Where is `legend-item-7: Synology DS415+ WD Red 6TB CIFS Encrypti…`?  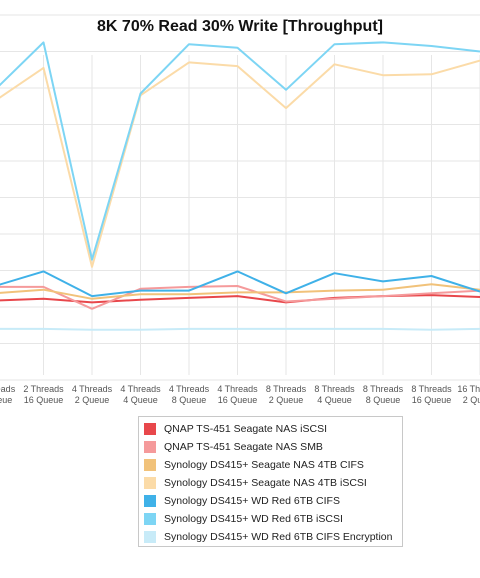
legend-item-7: Synology DS415+ WD Red 6TB CIFS Encrypti… is located at coordinates (270, 537).